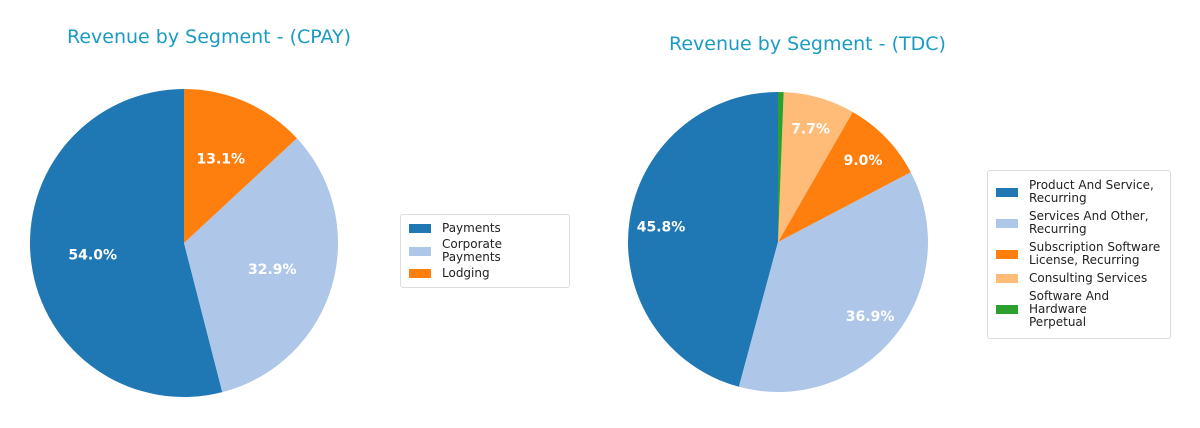 Image resolution: width=1200 pixels, height=428 pixels. I want to click on legend-label: Lodging, so click(466, 273).